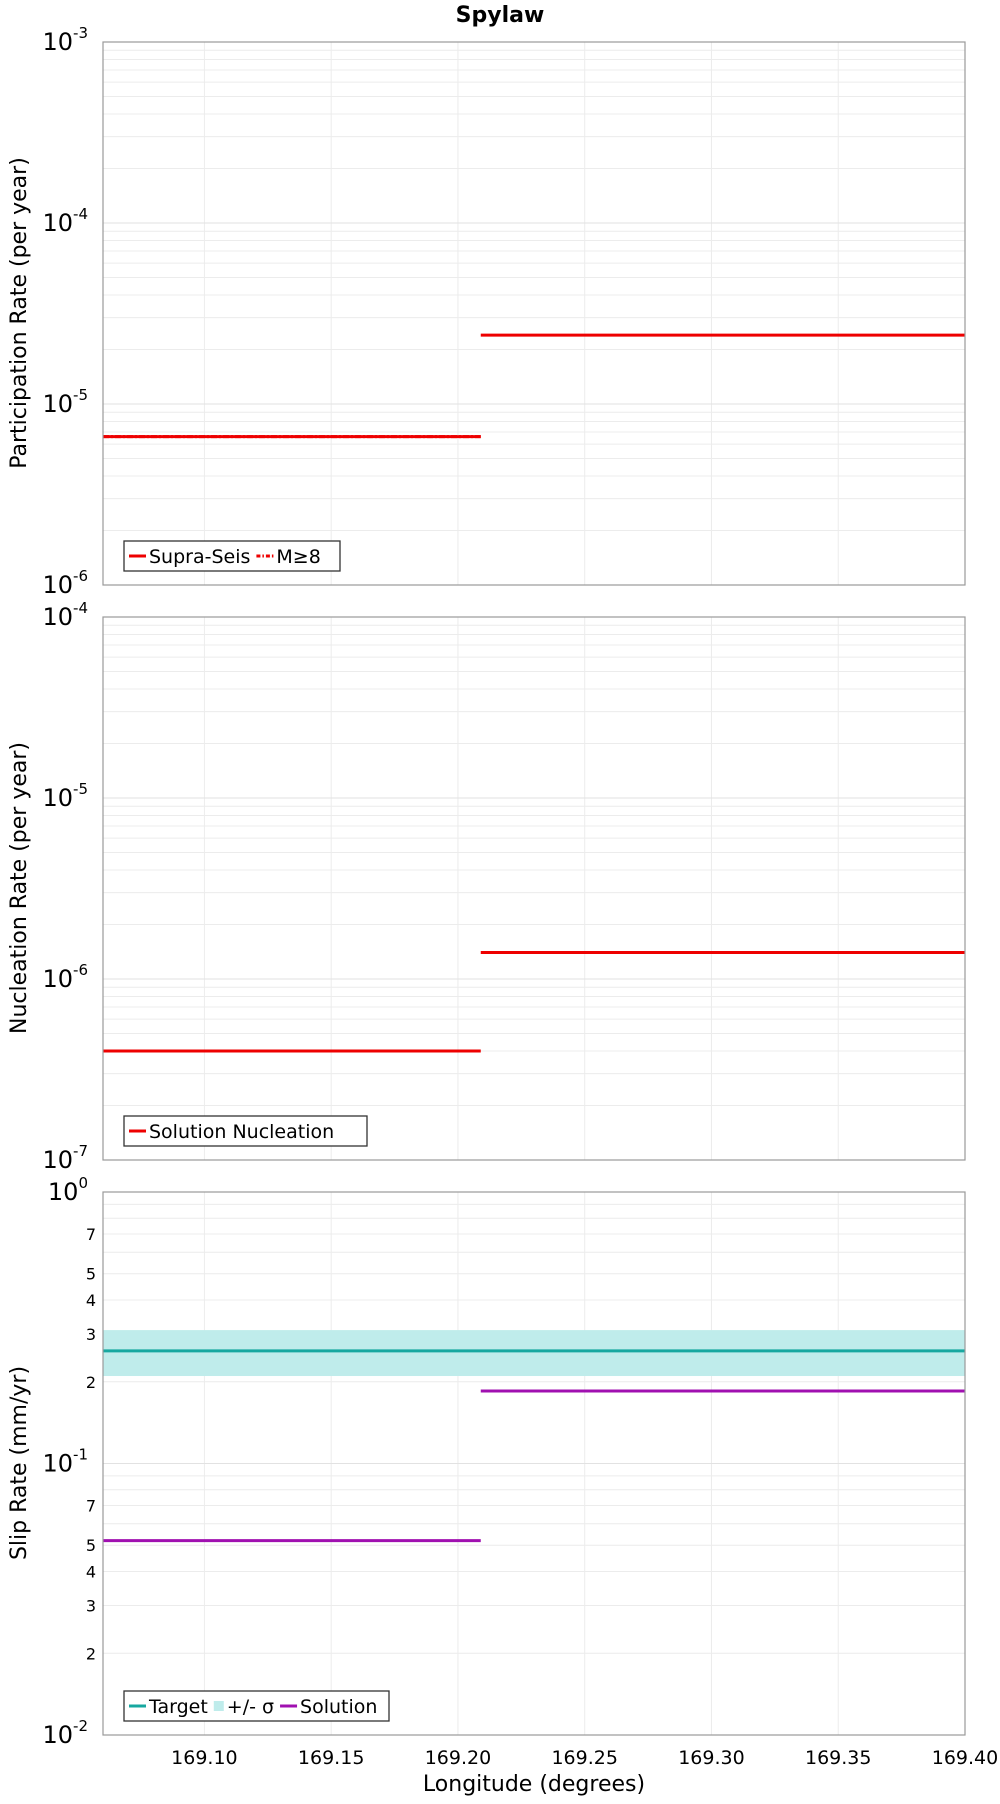  What do you see at coordinates (218, 1706) in the screenshot?
I see `legend-swatch` at bounding box center [218, 1706].